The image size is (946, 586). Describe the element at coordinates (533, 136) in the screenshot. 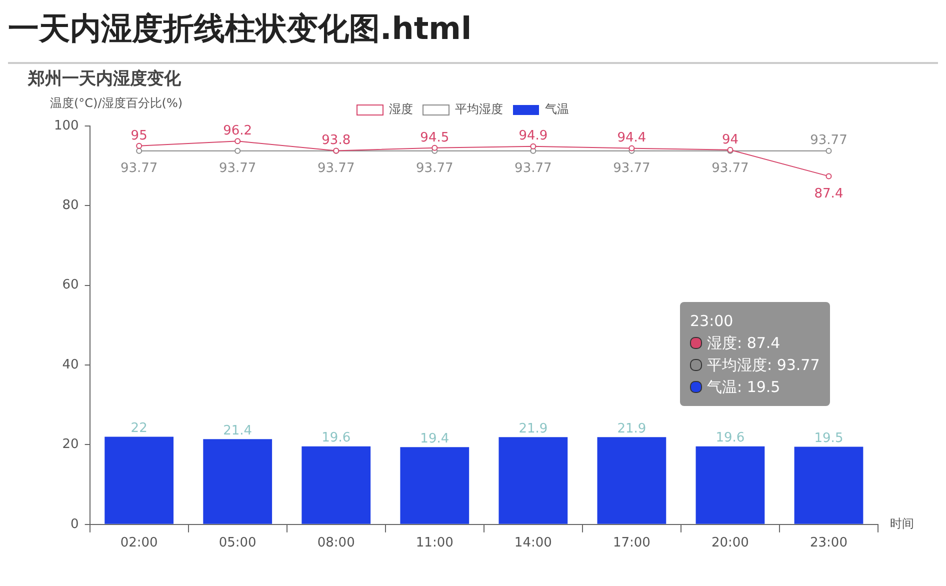

I see `data-label: 94.9` at that location.